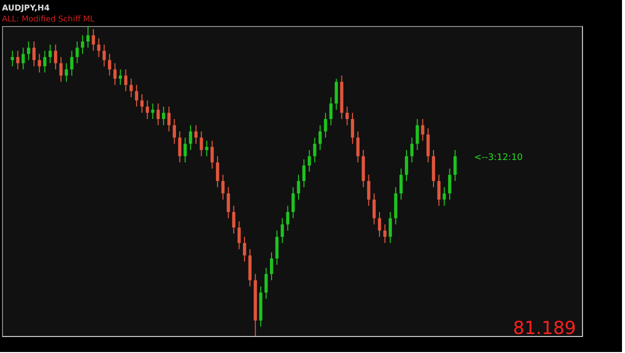  What do you see at coordinates (26, 8) in the screenshot?
I see `chart-title: AUDJPY,H4` at bounding box center [26, 8].